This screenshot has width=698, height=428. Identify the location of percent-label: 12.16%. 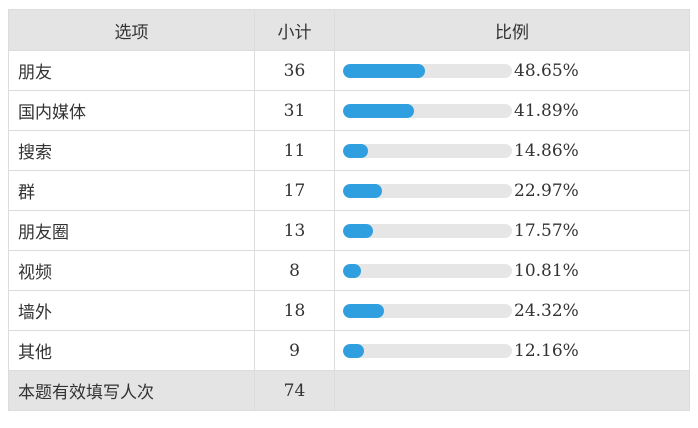
(546, 350).